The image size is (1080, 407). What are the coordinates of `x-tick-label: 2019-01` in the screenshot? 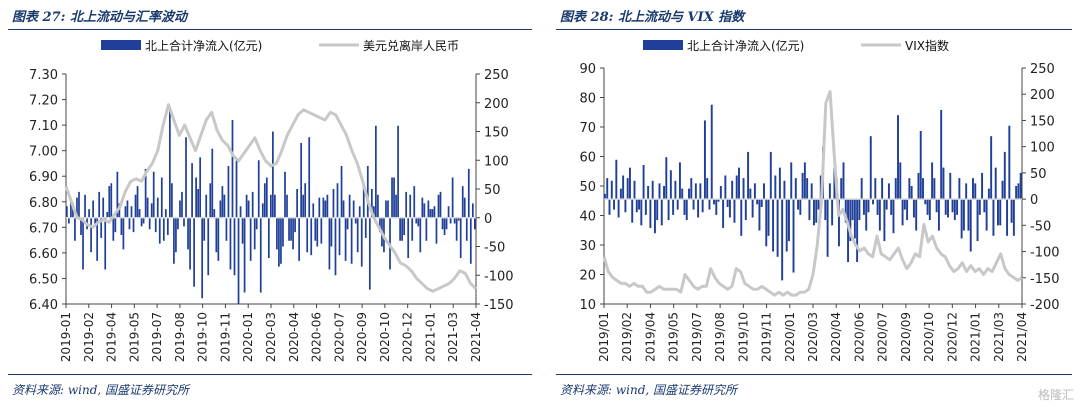 It's located at (66, 337).